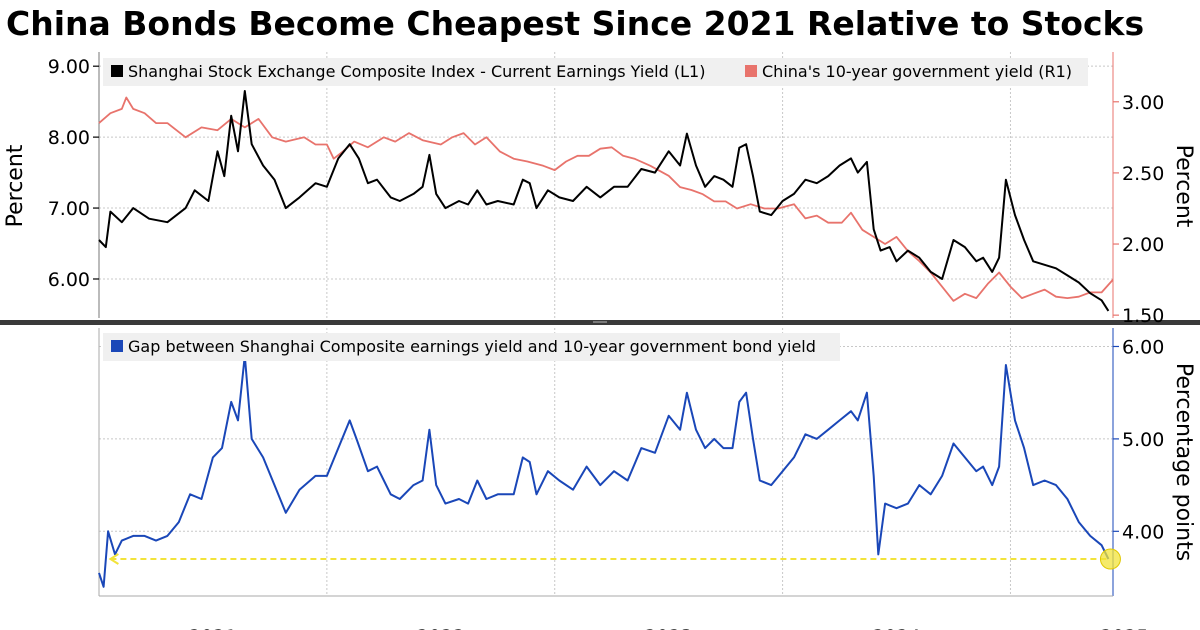  Describe the element at coordinates (15, 185) in the screenshot. I see `y-axis-title-left: Percent` at that location.